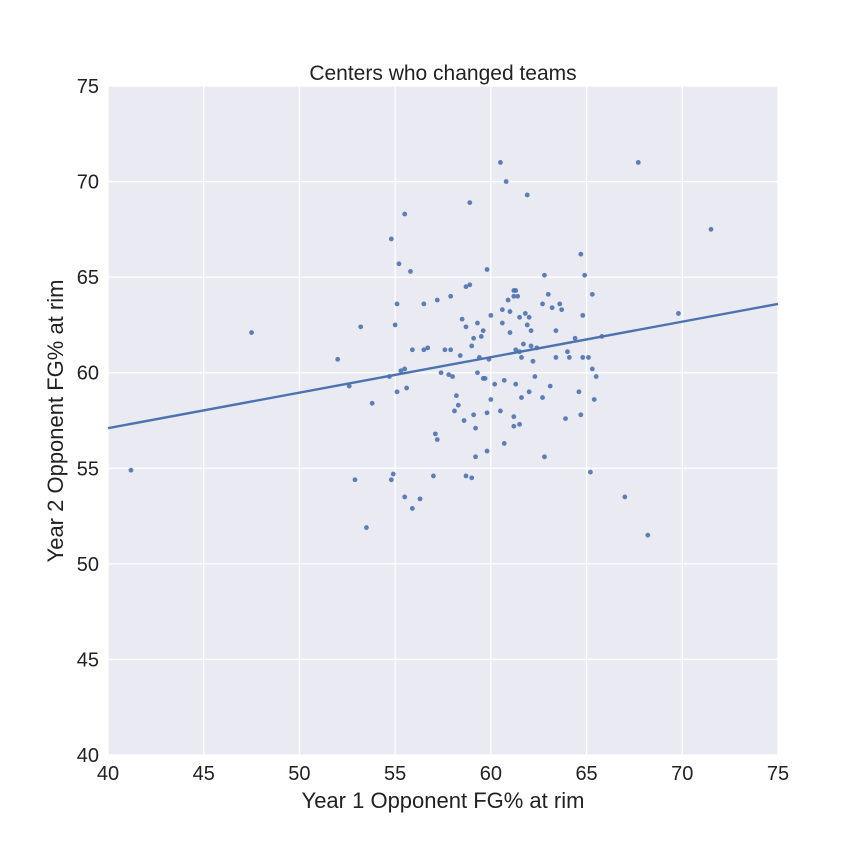  I want to click on x-tick-label: 50, so click(299, 774).